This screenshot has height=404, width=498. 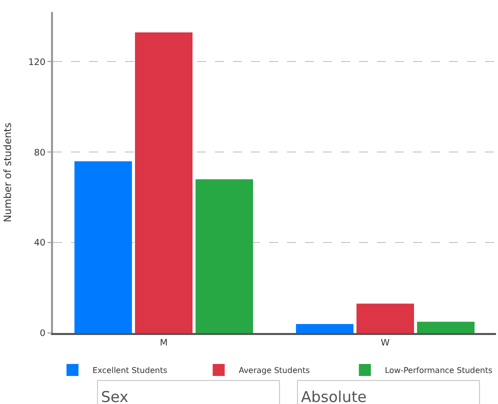 What do you see at coordinates (37, 63) in the screenshot?
I see `y-tick-label: 120` at bounding box center [37, 63].